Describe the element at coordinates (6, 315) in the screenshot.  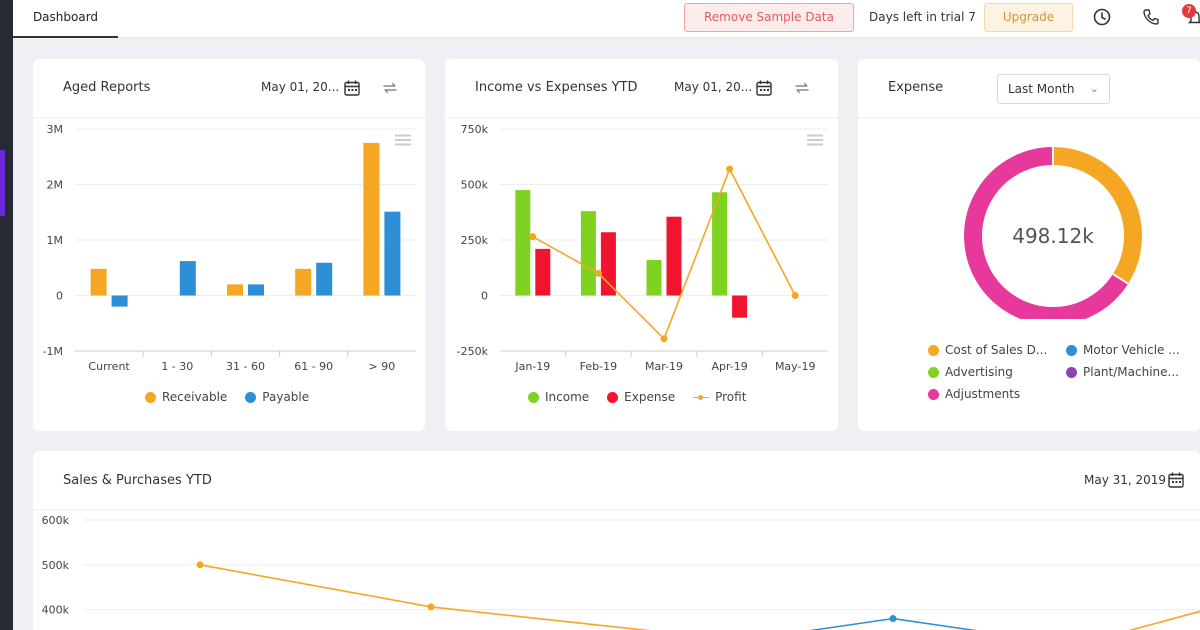
I see `sidebar` at that location.